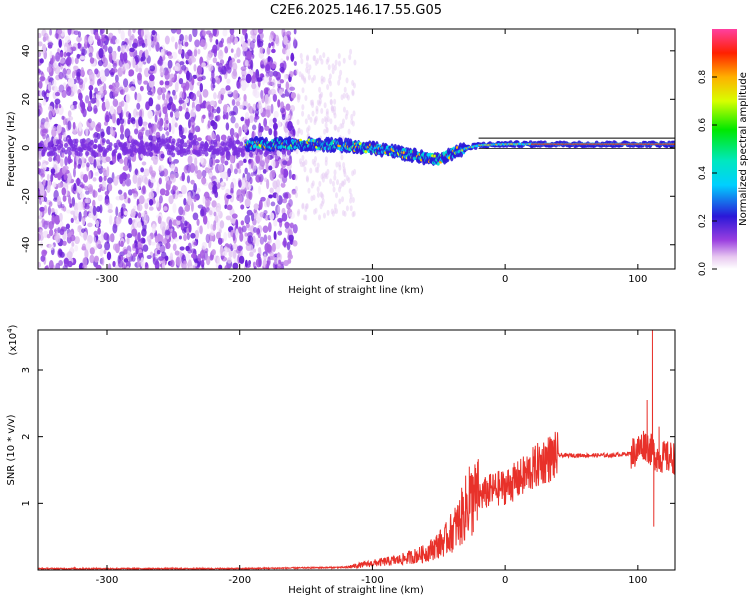 The width and height of the screenshot is (750, 600). I want to click on colorbar-tick-label: 0.6, so click(703, 125).